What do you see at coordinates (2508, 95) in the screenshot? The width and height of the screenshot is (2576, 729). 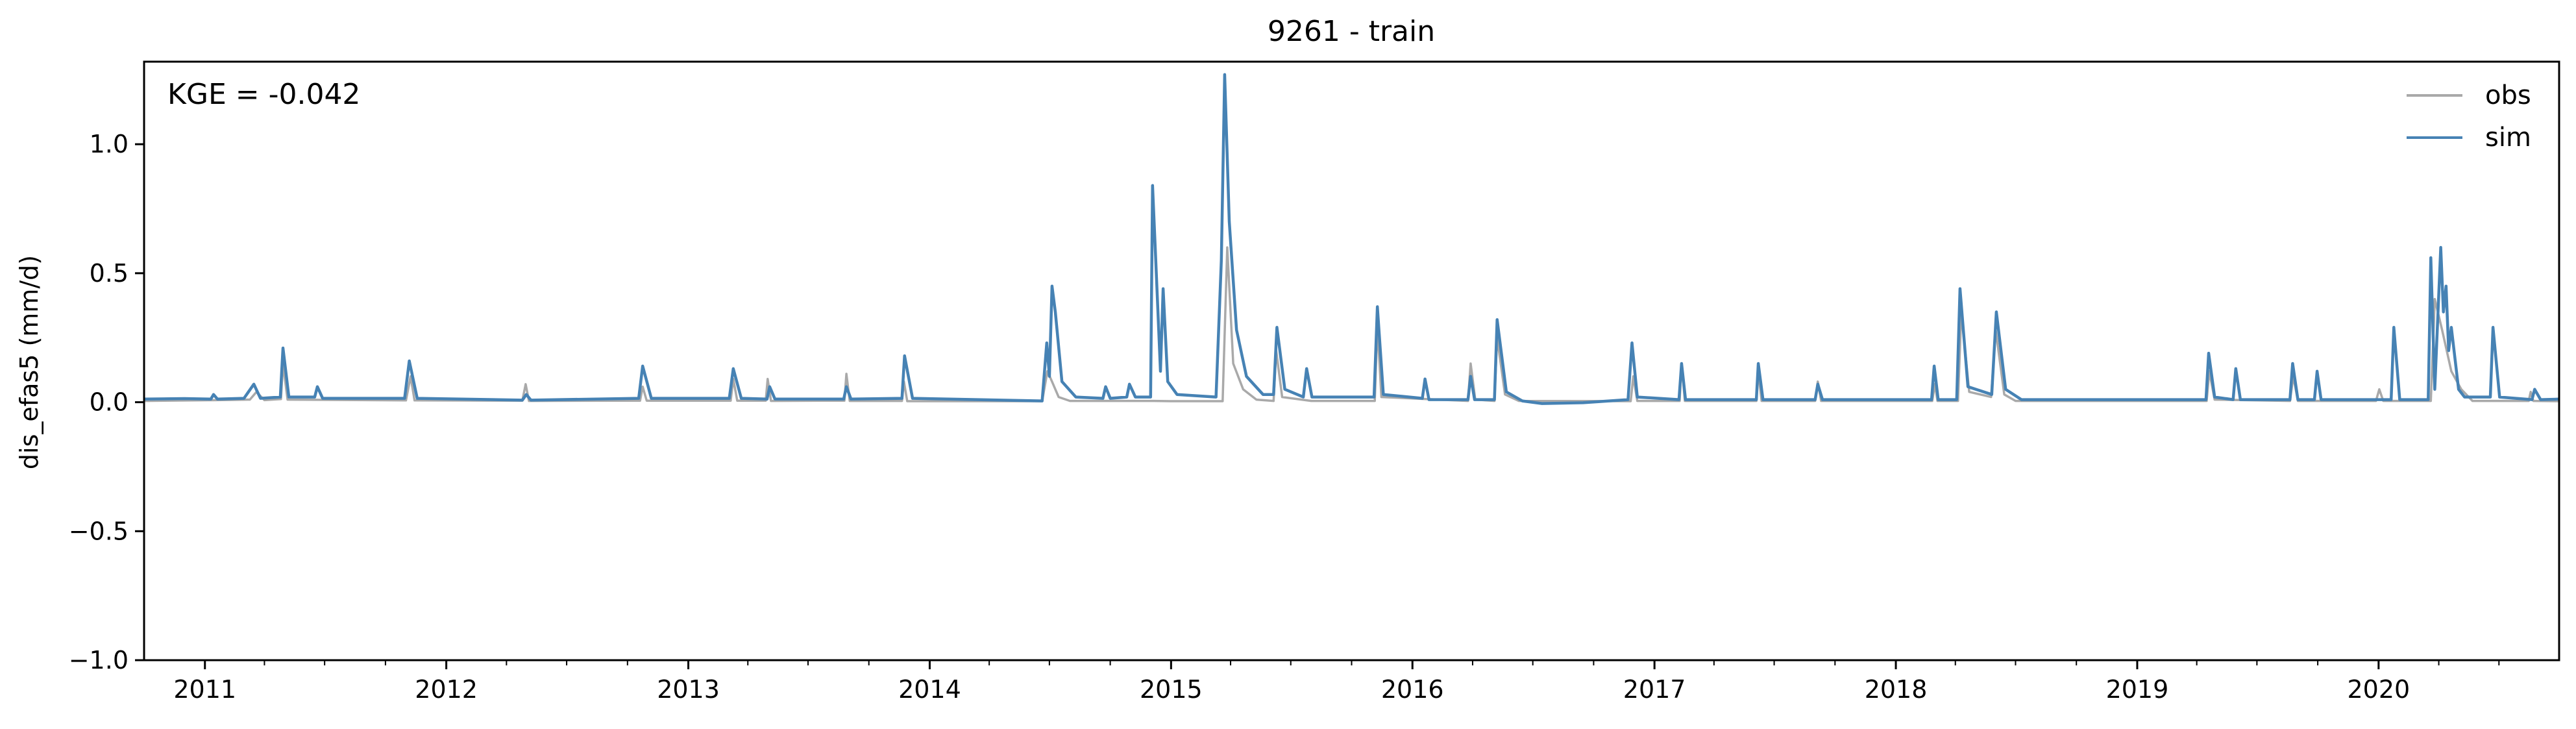 I see `legend-label-obs: obs` at bounding box center [2508, 95].